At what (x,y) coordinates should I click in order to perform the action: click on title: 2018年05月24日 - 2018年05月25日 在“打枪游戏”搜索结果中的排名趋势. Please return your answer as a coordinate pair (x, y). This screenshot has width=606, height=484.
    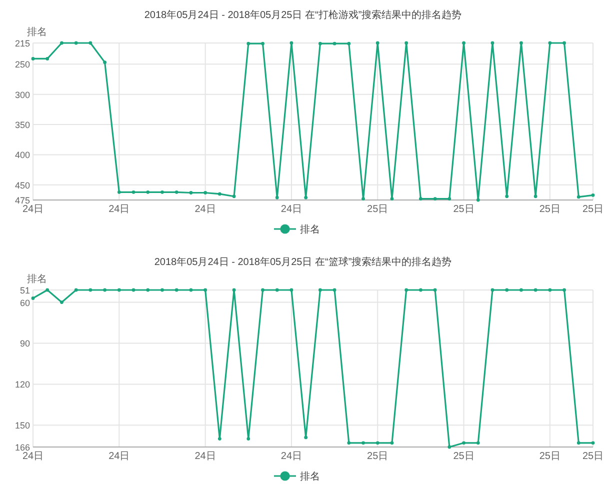
    Looking at the image, I should click on (303, 15).